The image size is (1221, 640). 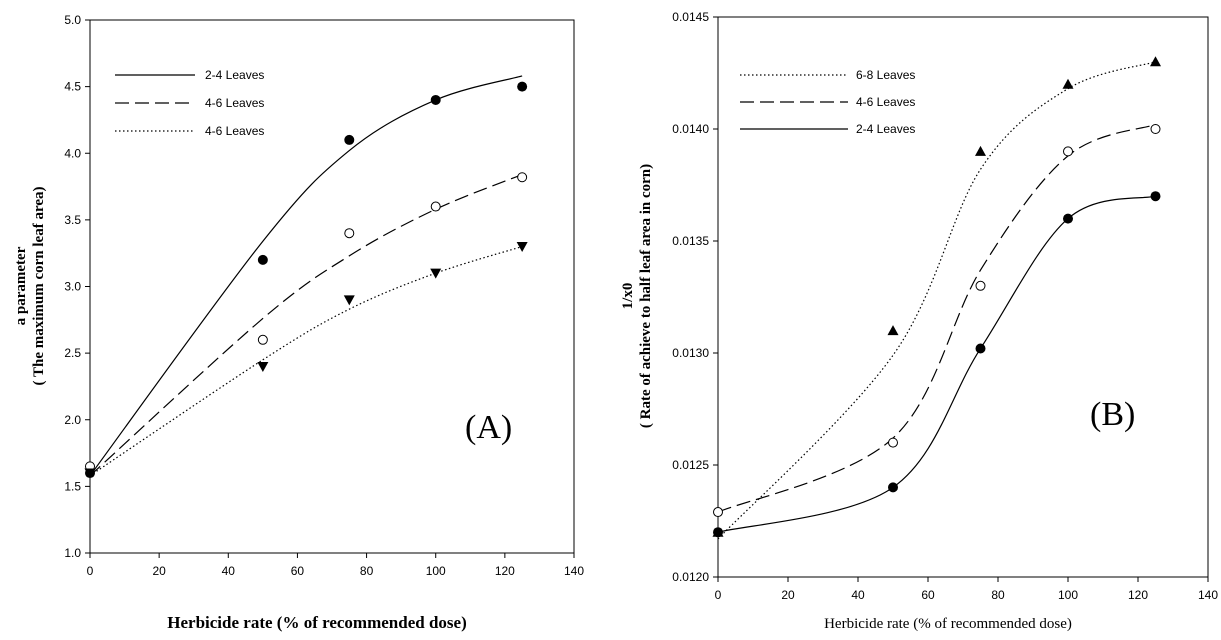 I want to click on y-tick-label: 2.0, so click(x=72, y=420).